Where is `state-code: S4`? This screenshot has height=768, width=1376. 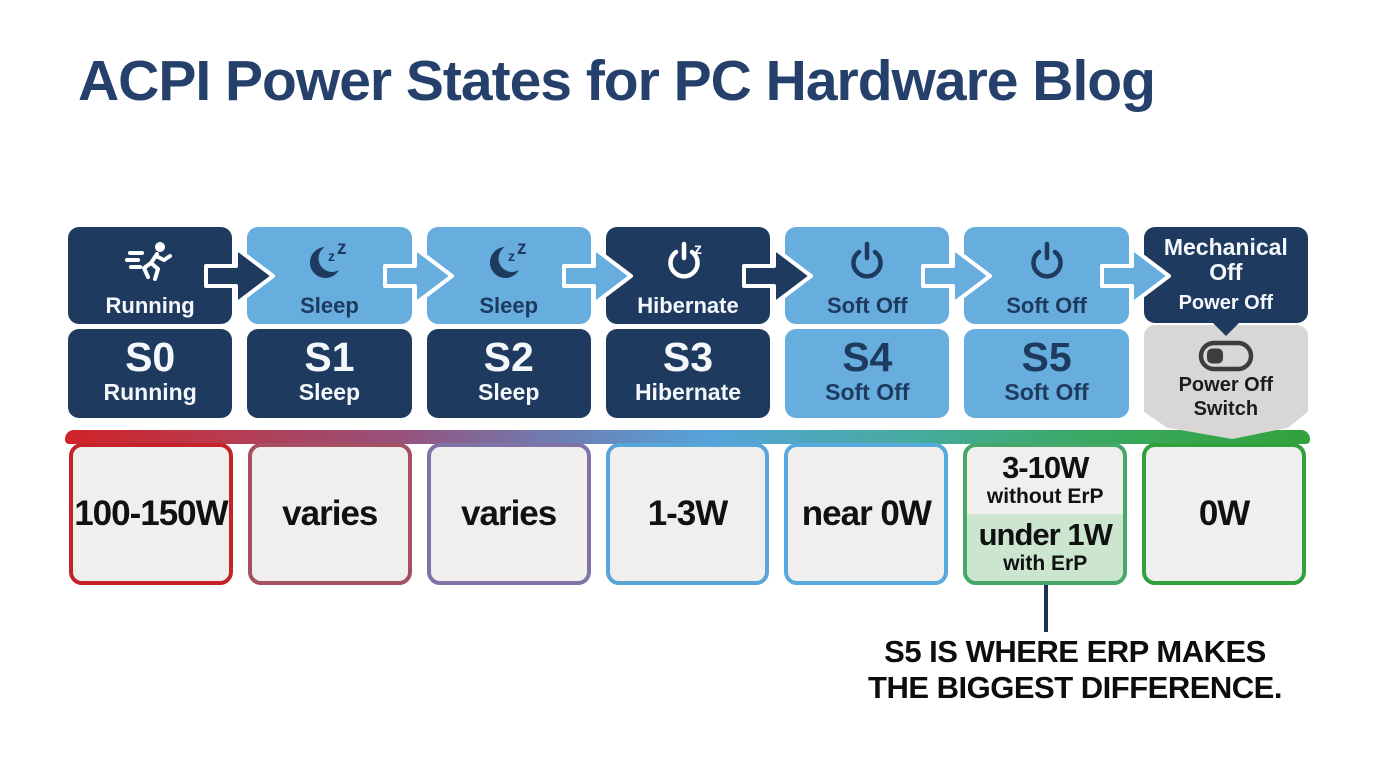 state-code: S4 is located at coordinates (867, 357).